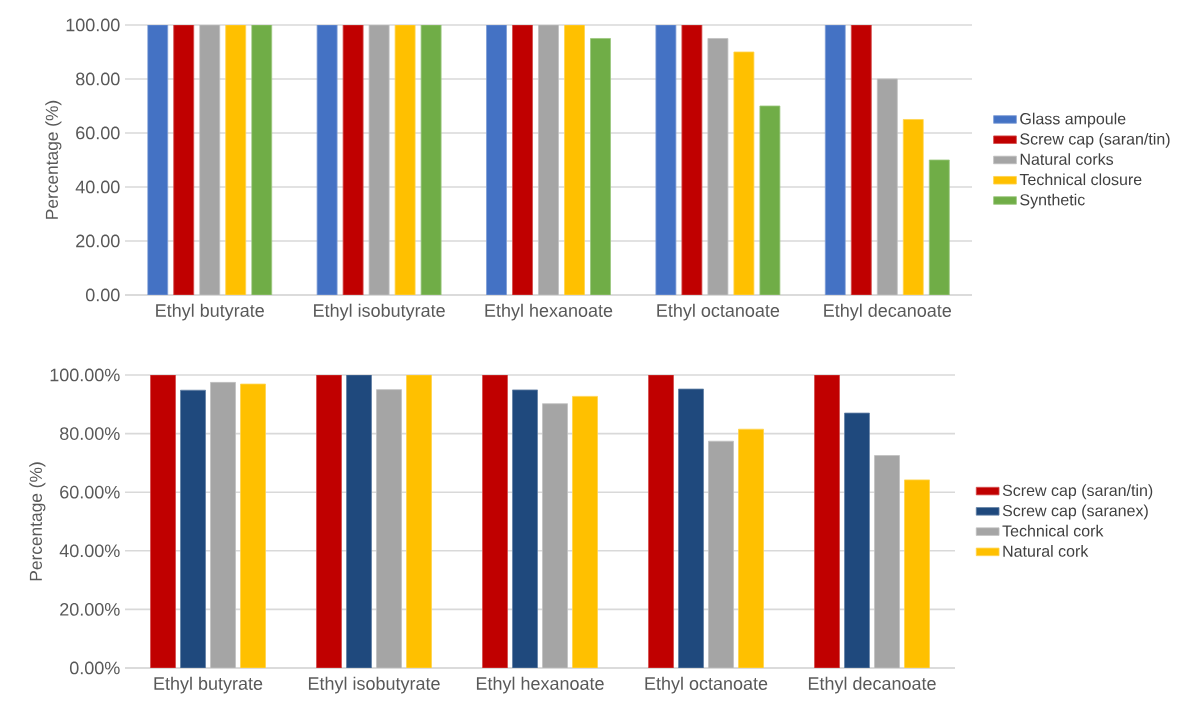 Image resolution: width=1184 pixels, height=702 pixels. I want to click on y-tick-label: 40.00%, so click(89, 551).